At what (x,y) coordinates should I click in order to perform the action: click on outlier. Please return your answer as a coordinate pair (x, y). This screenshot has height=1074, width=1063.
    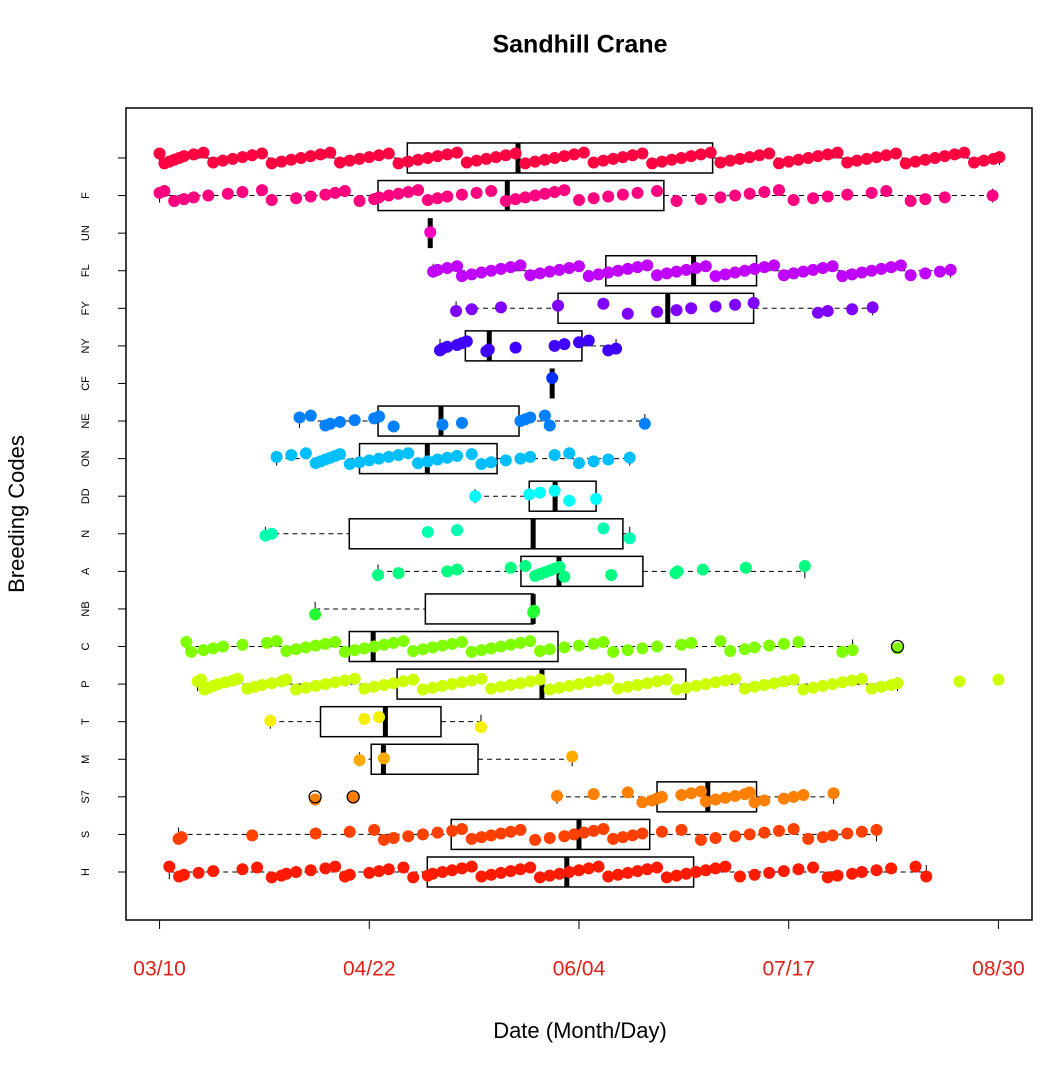
    Looking at the image, I should click on (353, 797).